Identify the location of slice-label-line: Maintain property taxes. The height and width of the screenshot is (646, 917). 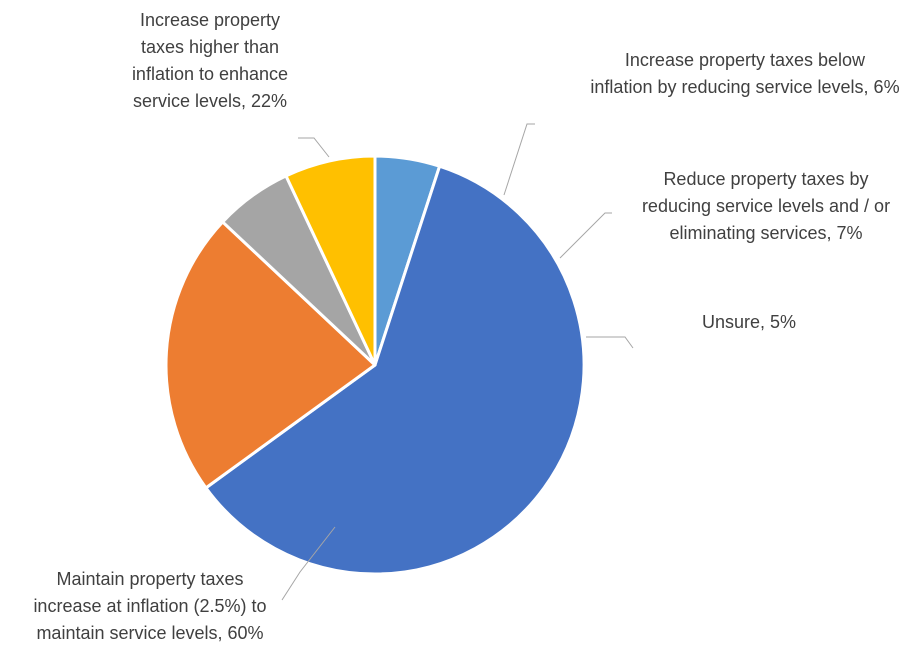
(149, 579).